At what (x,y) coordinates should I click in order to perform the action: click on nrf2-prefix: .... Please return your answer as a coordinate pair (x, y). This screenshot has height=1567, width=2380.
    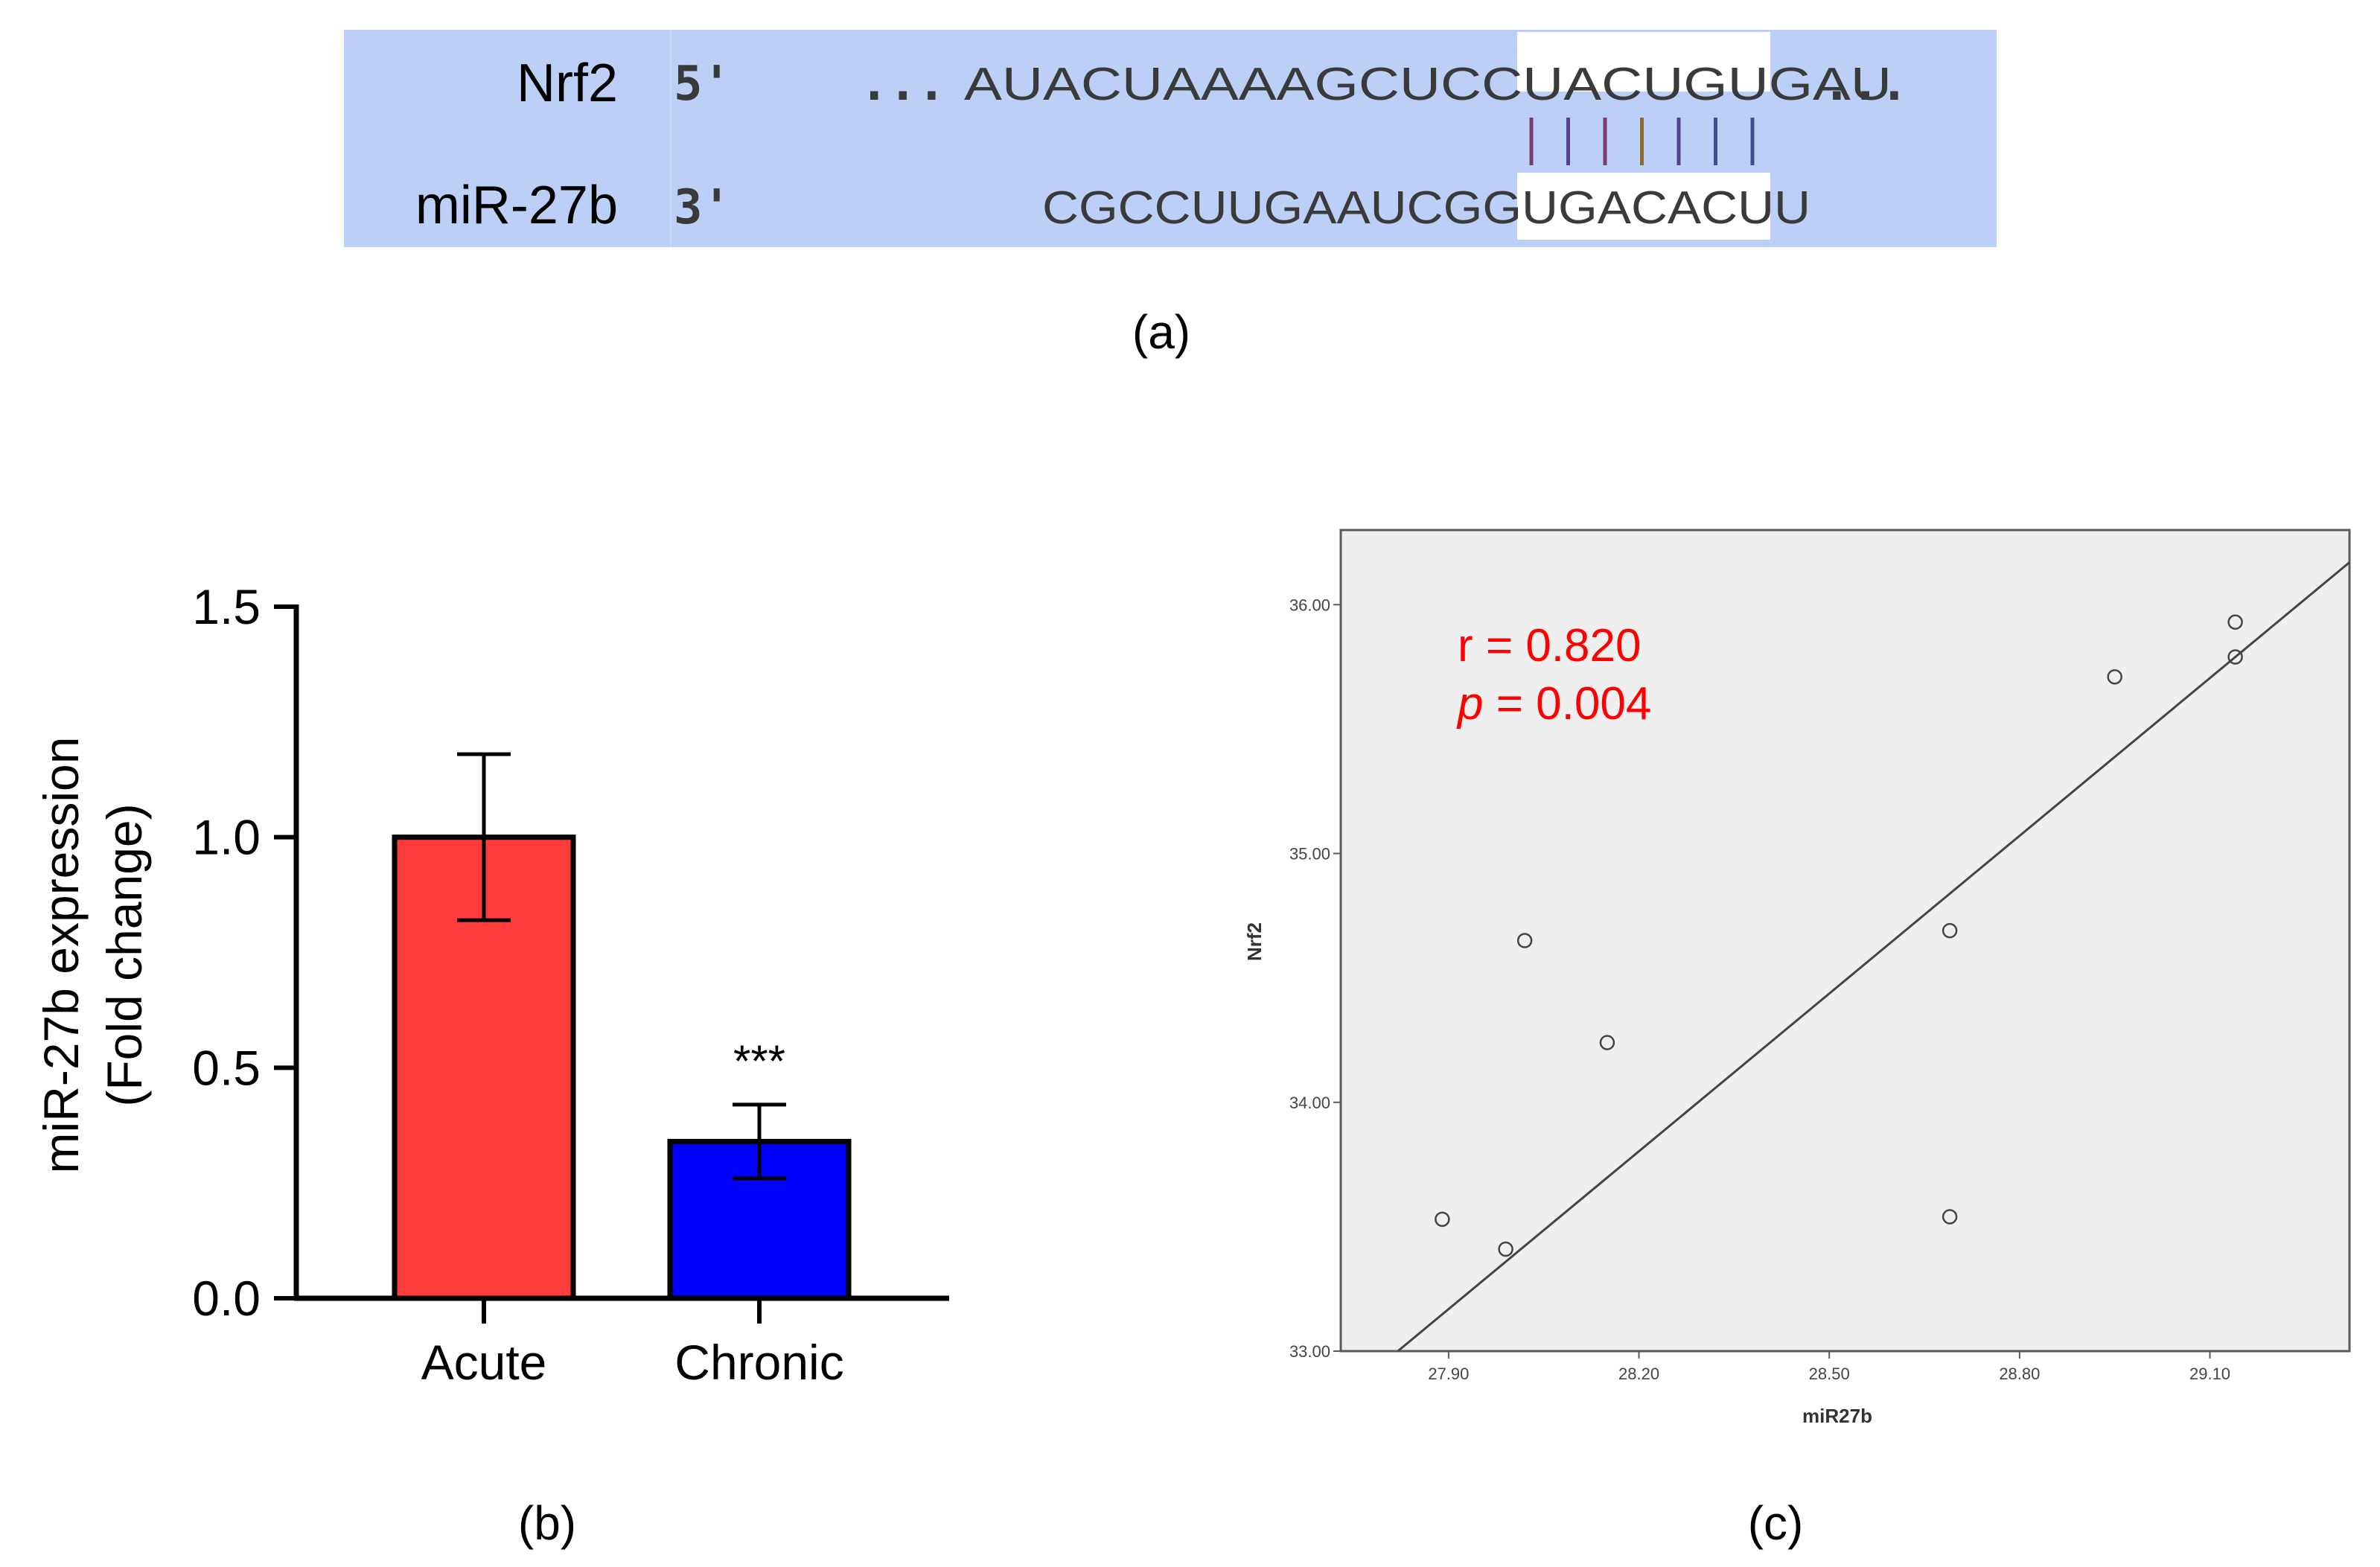
    Looking at the image, I should click on (903, 84).